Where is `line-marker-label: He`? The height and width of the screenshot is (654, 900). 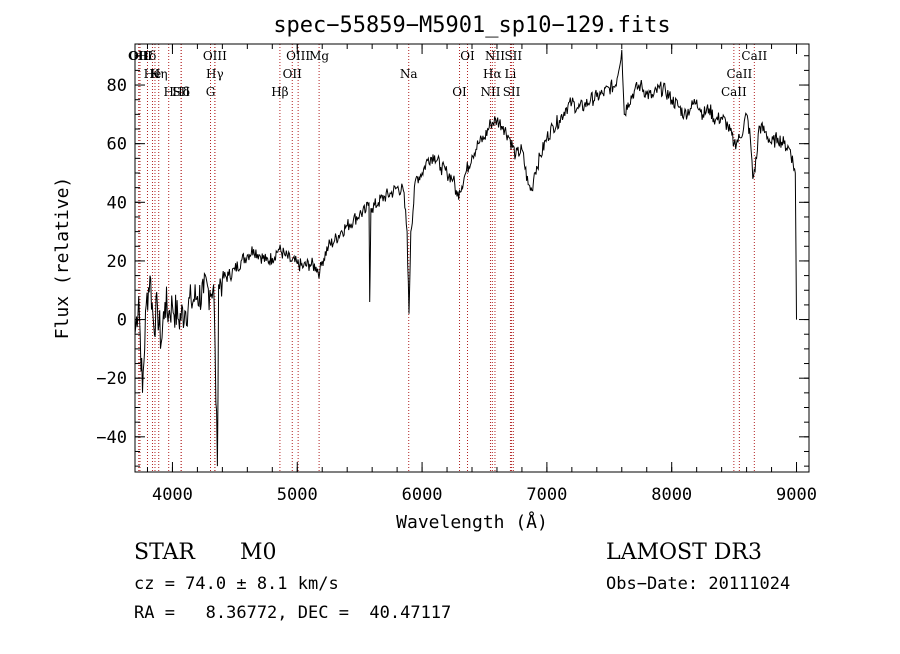 line-marker-label: He is located at coordinates (153, 74).